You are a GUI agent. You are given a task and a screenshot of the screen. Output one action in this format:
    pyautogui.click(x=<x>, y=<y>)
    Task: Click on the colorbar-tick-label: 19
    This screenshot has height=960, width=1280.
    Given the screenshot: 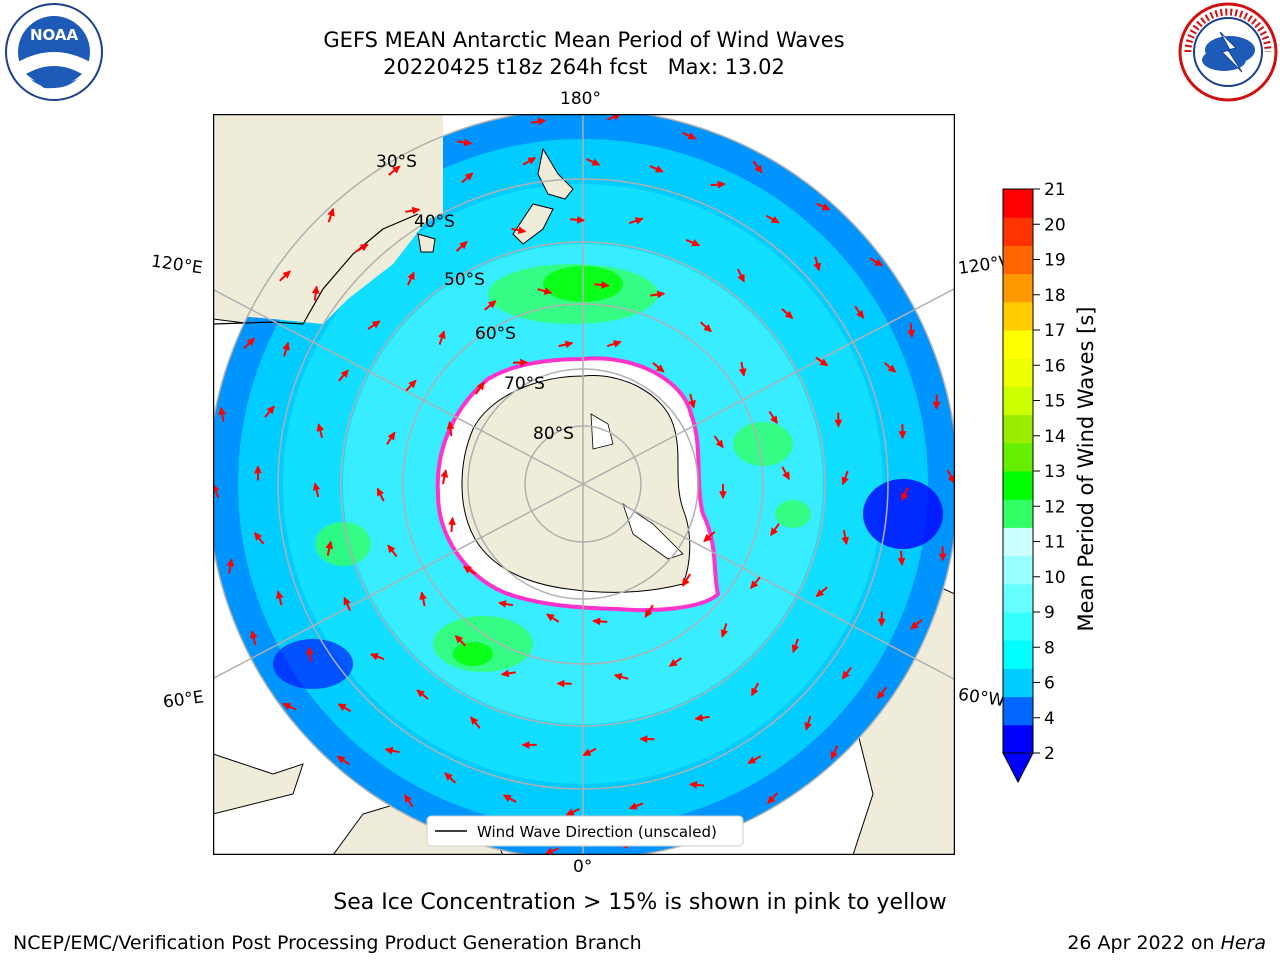 What is the action you would take?
    pyautogui.click(x=1055, y=261)
    